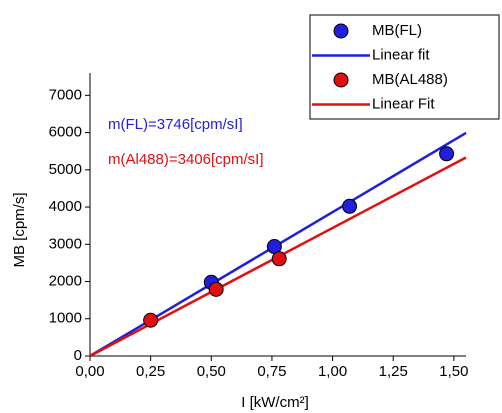 The image size is (502, 413). Describe the element at coordinates (175, 124) in the screenshot. I see `annotation: m(FL)=3746[cpm/sI]` at that location.